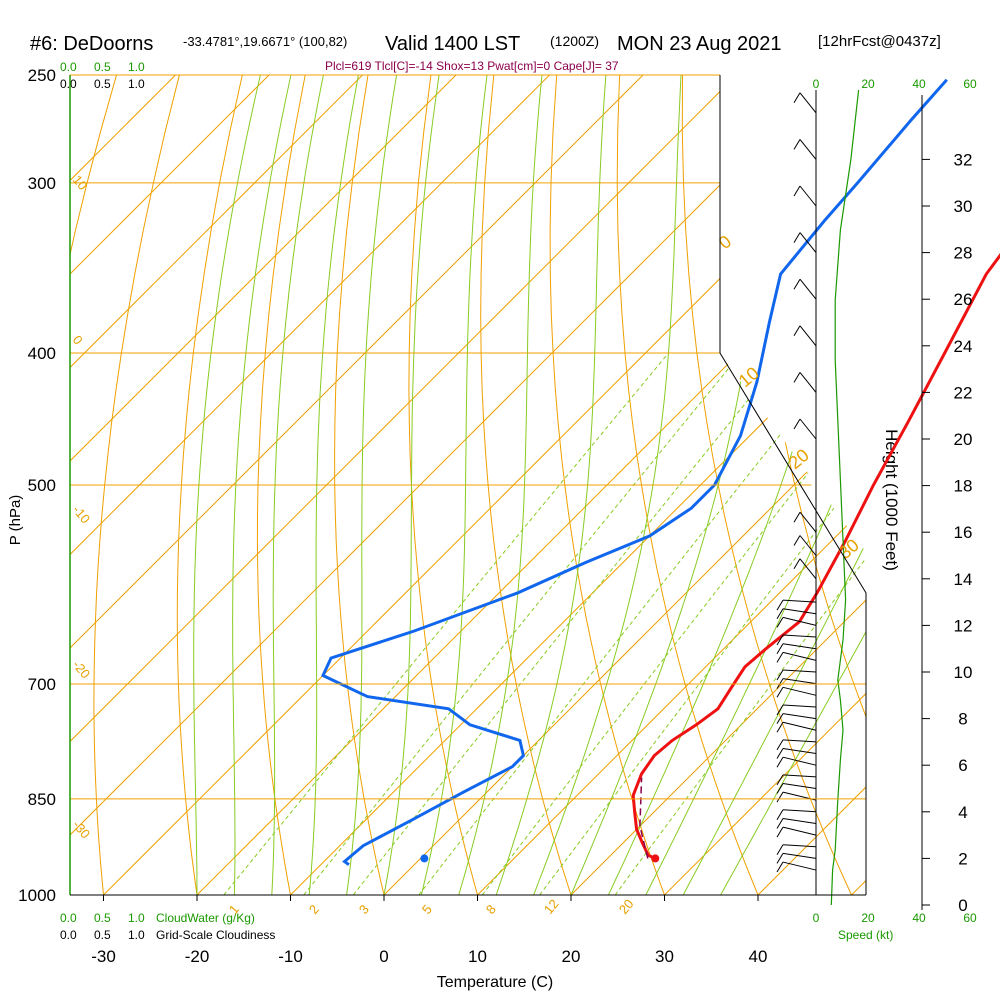 This screenshot has height=1000, width=1000. Describe the element at coordinates (919, 84) in the screenshot. I see `top-speed-tick-2: 40` at that location.